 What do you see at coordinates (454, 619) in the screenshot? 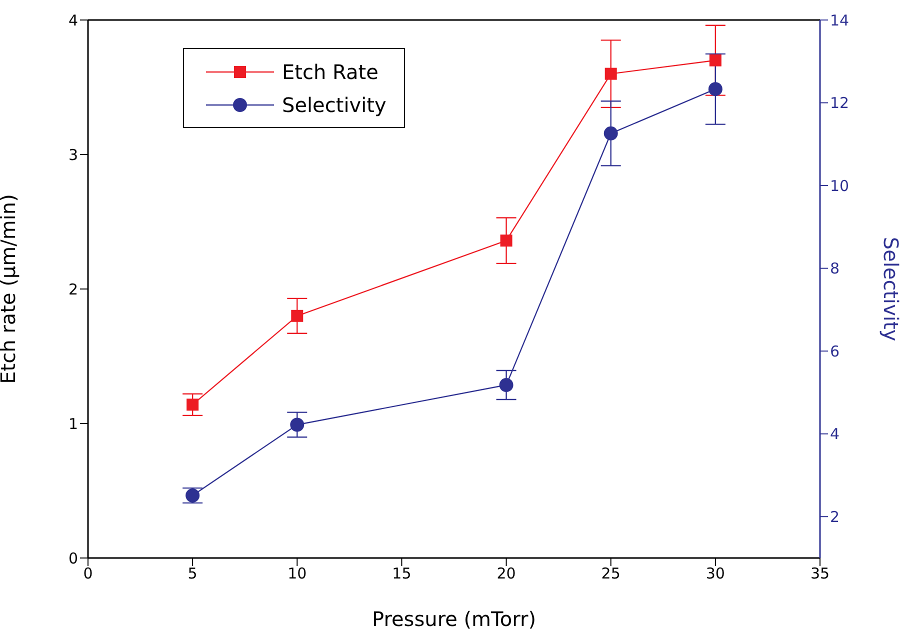
I see `x-axis-title: Pressure (mTorr)` at bounding box center [454, 619].